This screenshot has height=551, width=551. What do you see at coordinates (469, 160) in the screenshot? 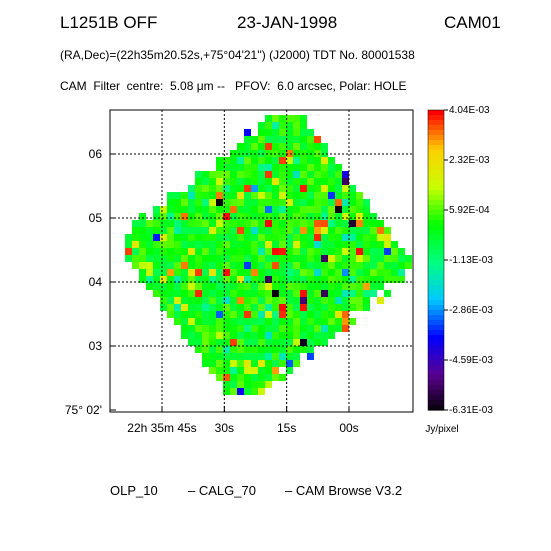
I see `colorbar-label: 2.32E-03` at bounding box center [469, 160].